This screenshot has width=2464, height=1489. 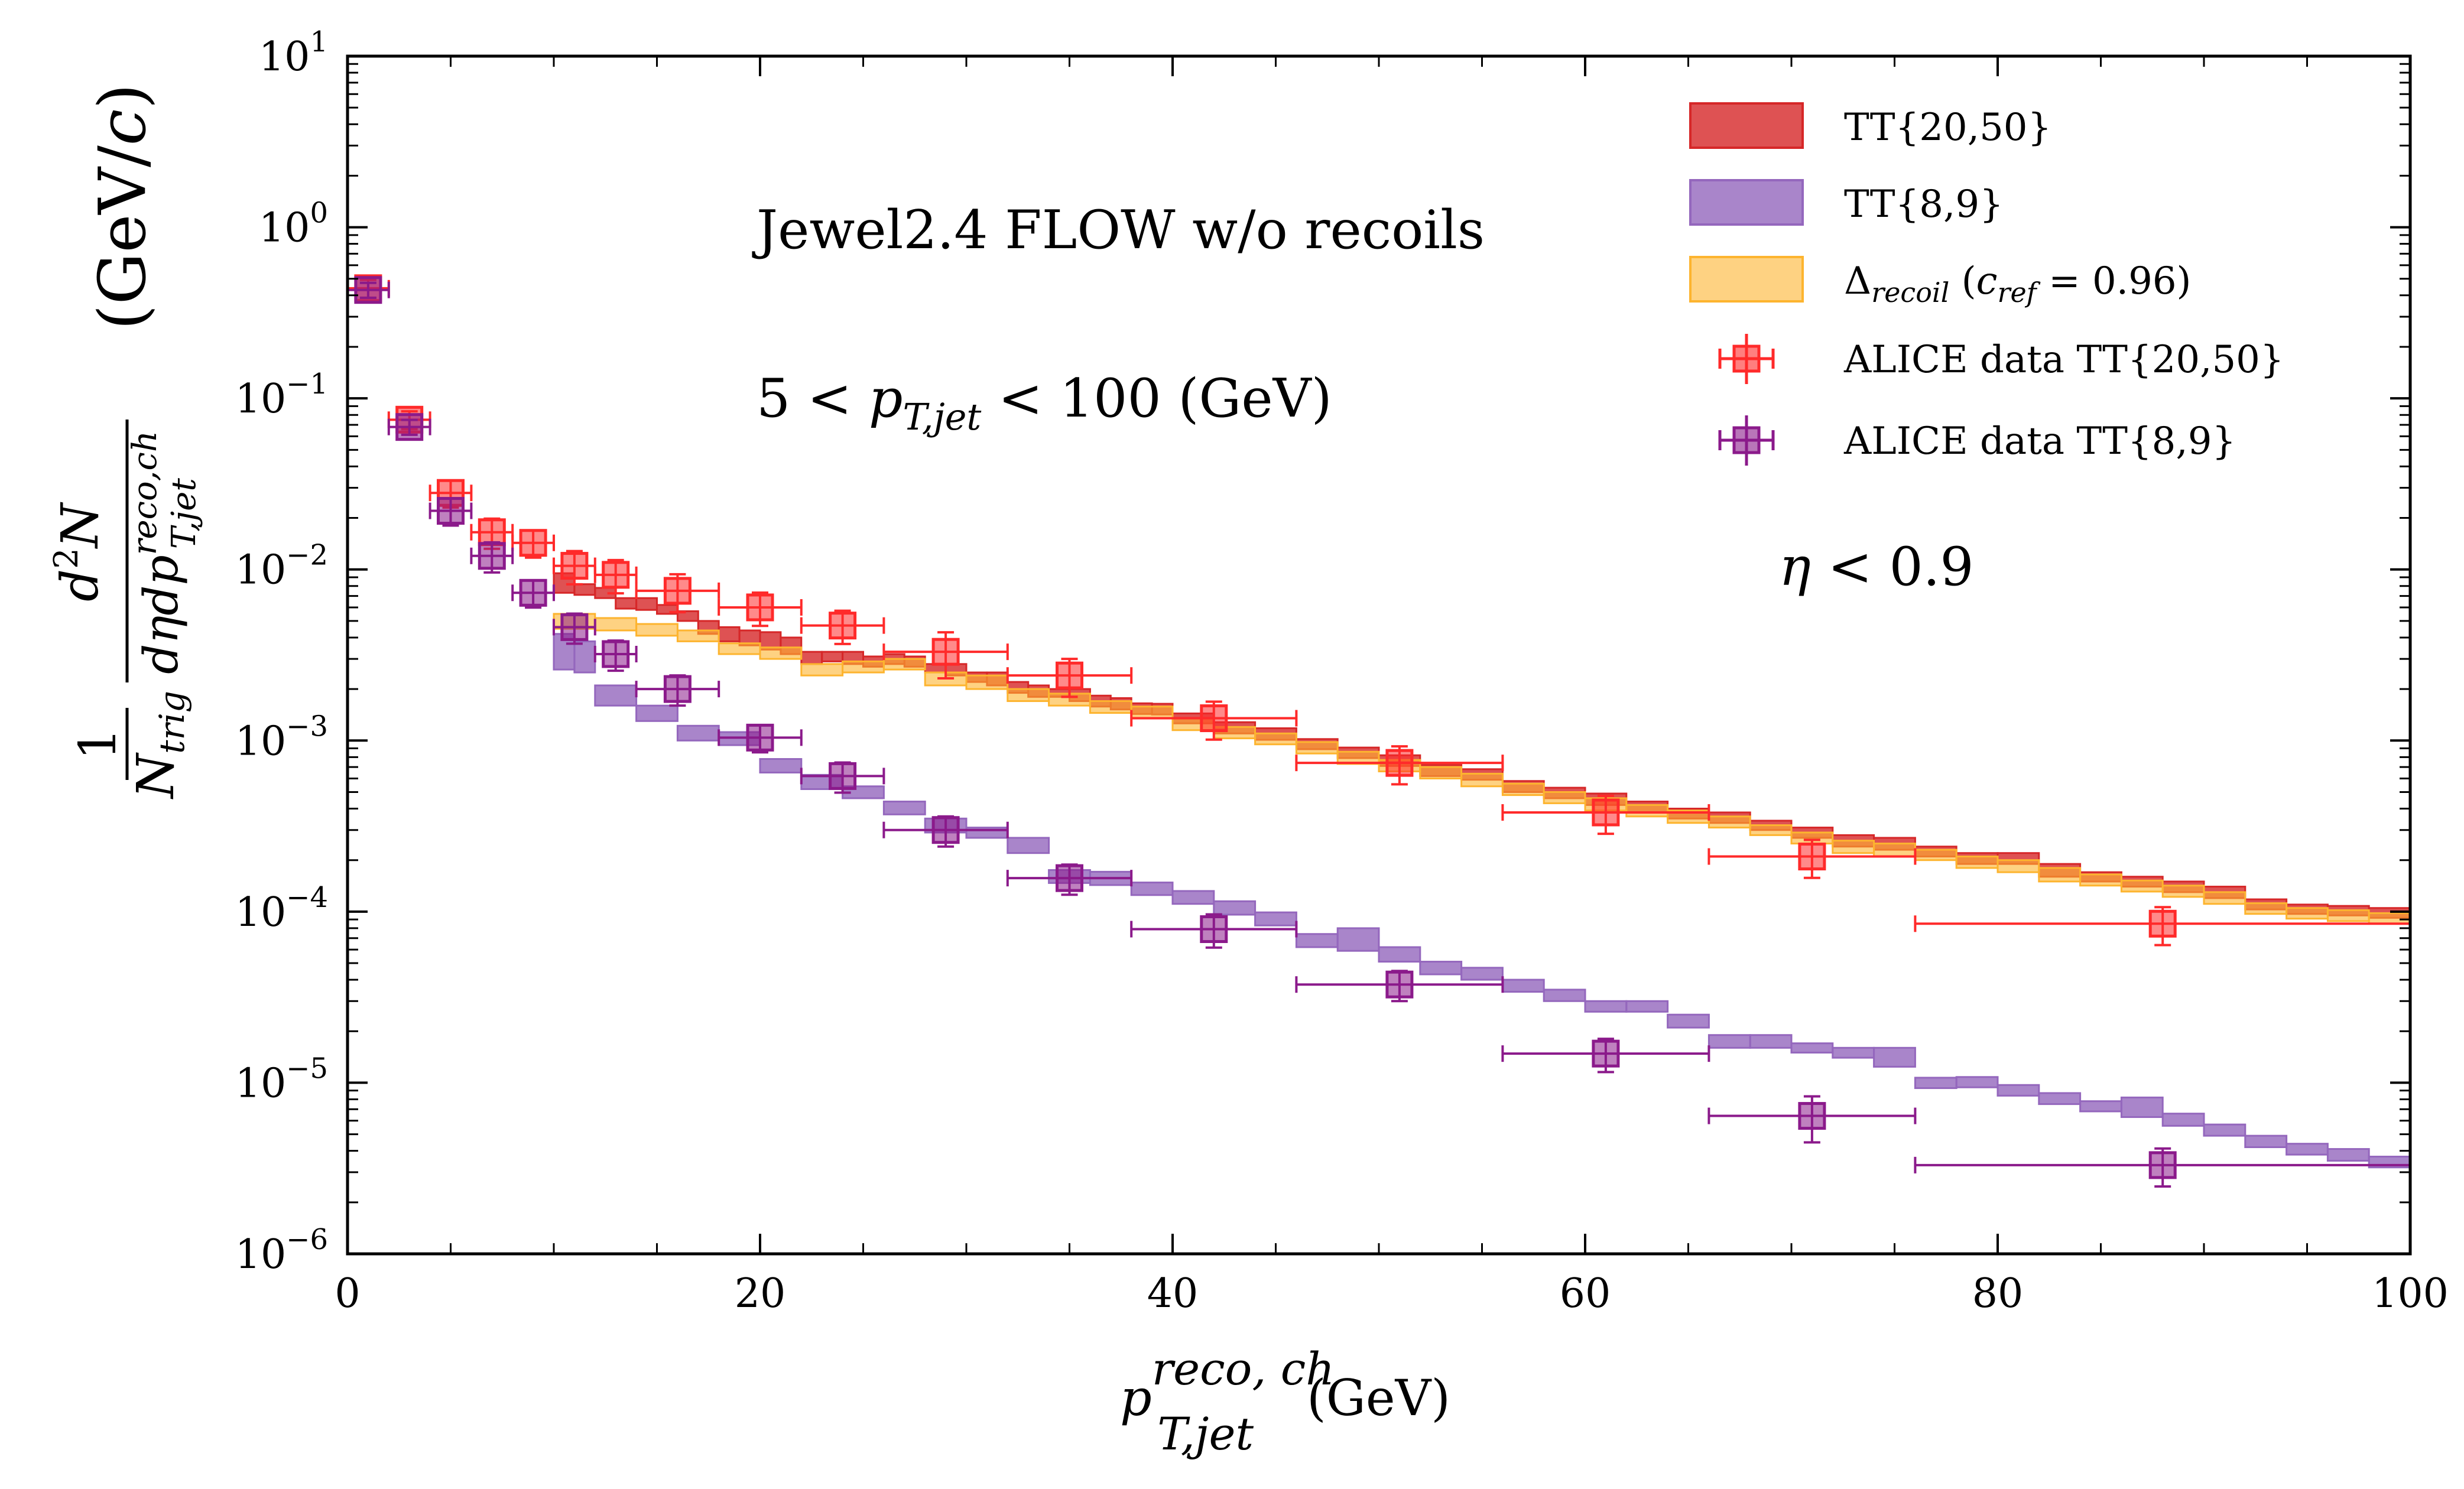 I want to click on x-tick-label: 80, so click(x=1998, y=1293).